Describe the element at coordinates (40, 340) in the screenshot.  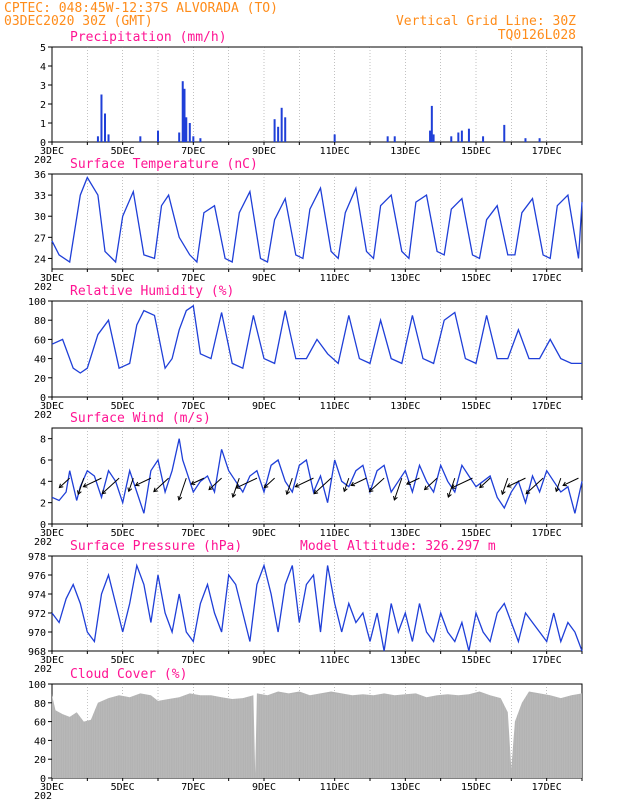
I see `y-tick-label: 60` at that location.